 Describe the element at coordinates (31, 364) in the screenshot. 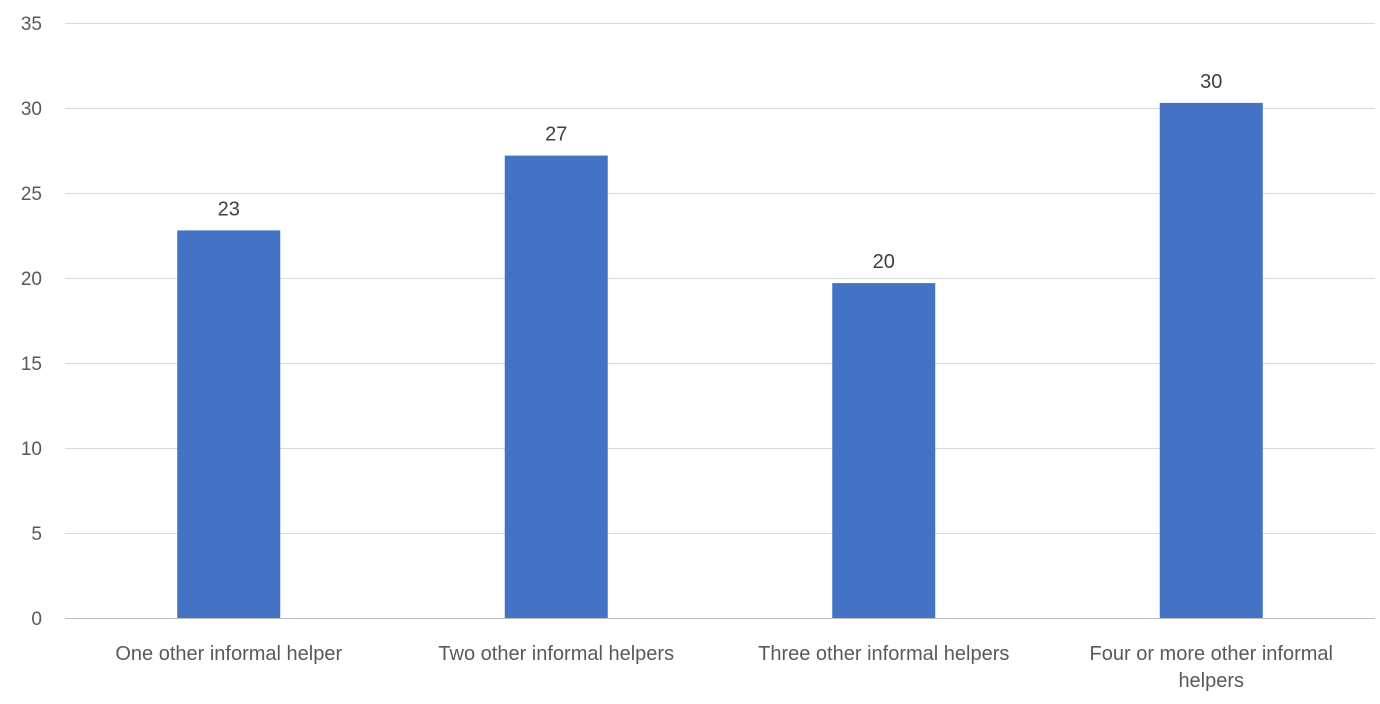

I see `y-tick-label: 15` at that location.